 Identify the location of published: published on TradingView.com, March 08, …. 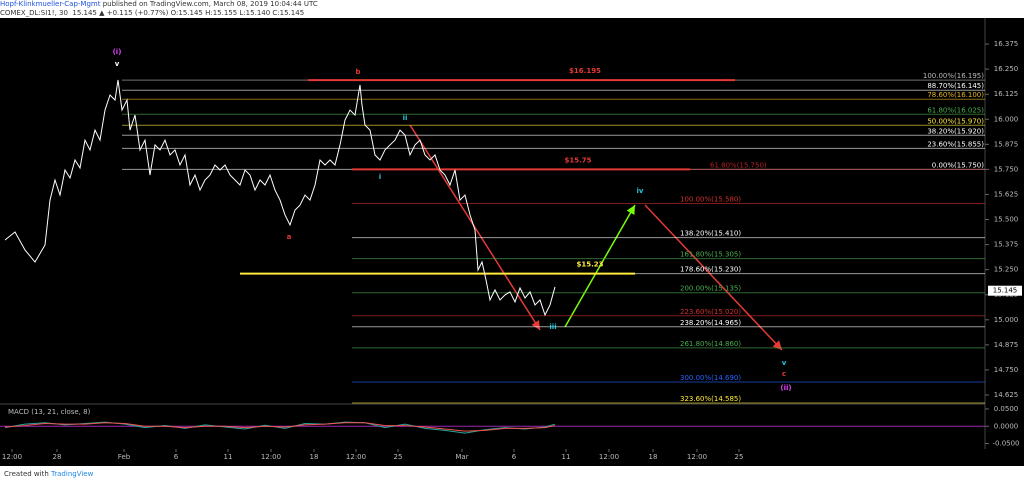
(209, 4).